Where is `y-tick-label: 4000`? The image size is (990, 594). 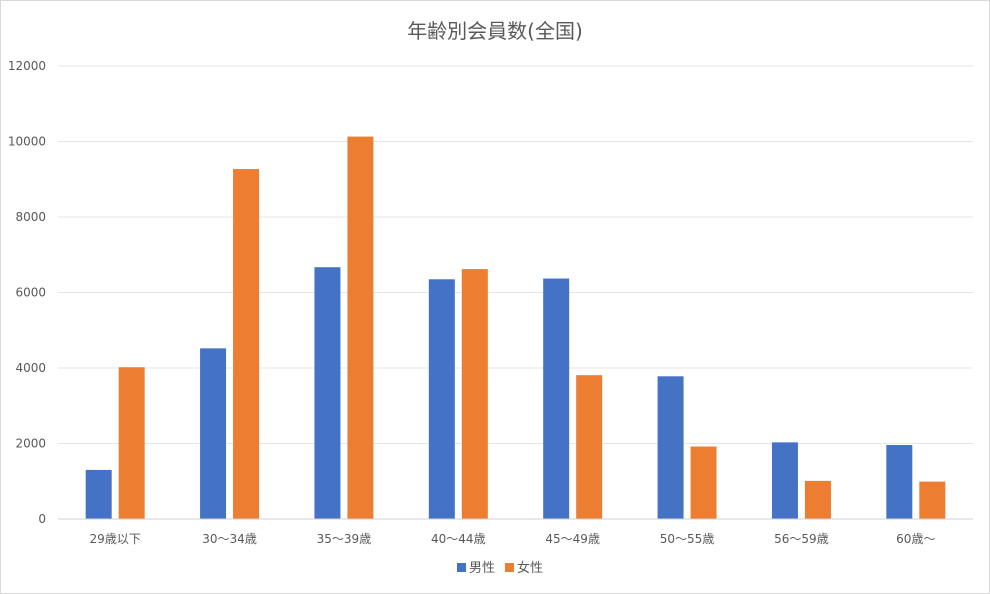 y-tick-label: 4000 is located at coordinates (30, 368).